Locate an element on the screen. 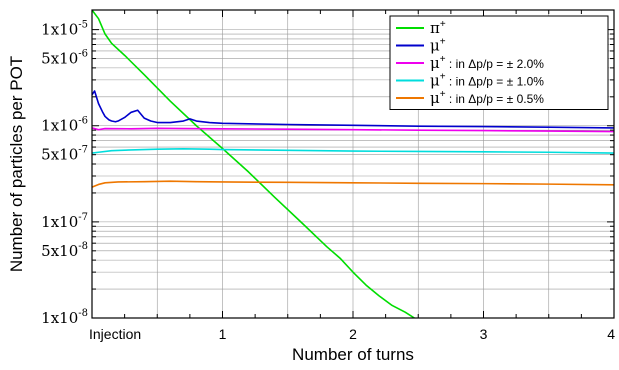 The image size is (619, 370). y-tick-label: 1x10⁻⁷ is located at coordinates (64, 221).